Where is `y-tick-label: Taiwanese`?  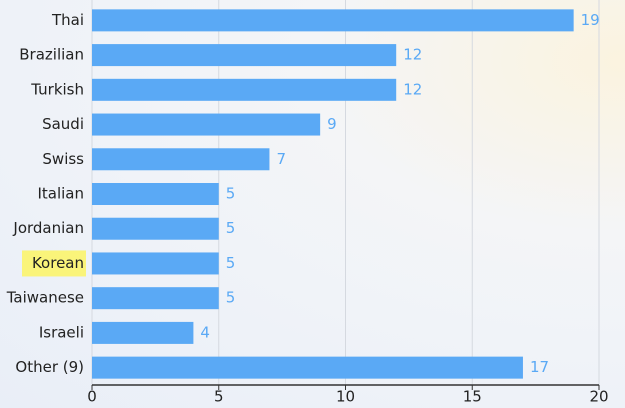
y-tick-label: Taiwanese is located at coordinates (45, 298).